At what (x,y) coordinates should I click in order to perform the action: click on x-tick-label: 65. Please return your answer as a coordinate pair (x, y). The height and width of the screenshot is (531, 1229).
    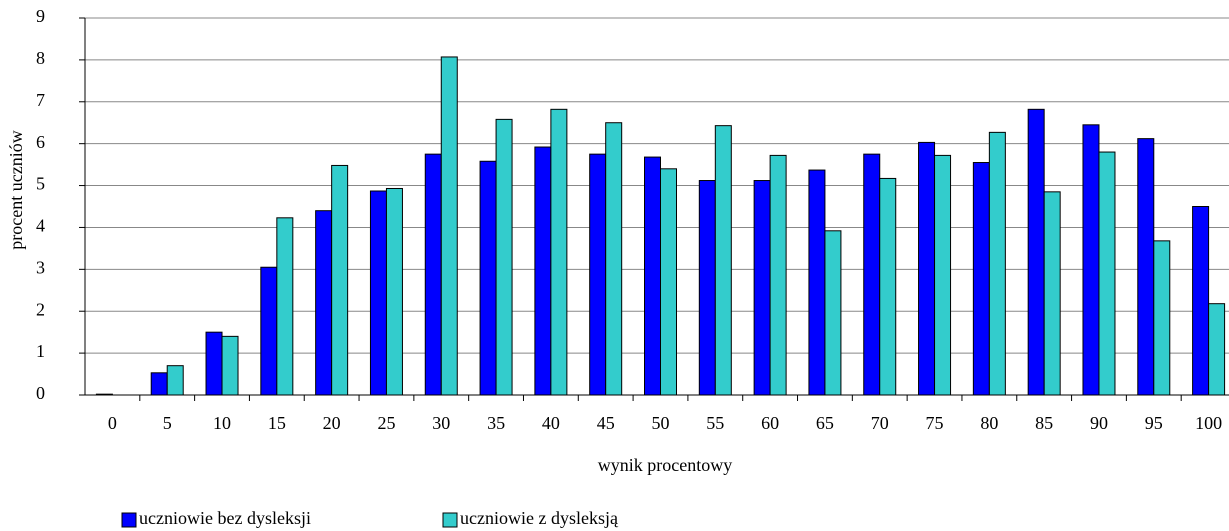
    Looking at the image, I should click on (825, 423).